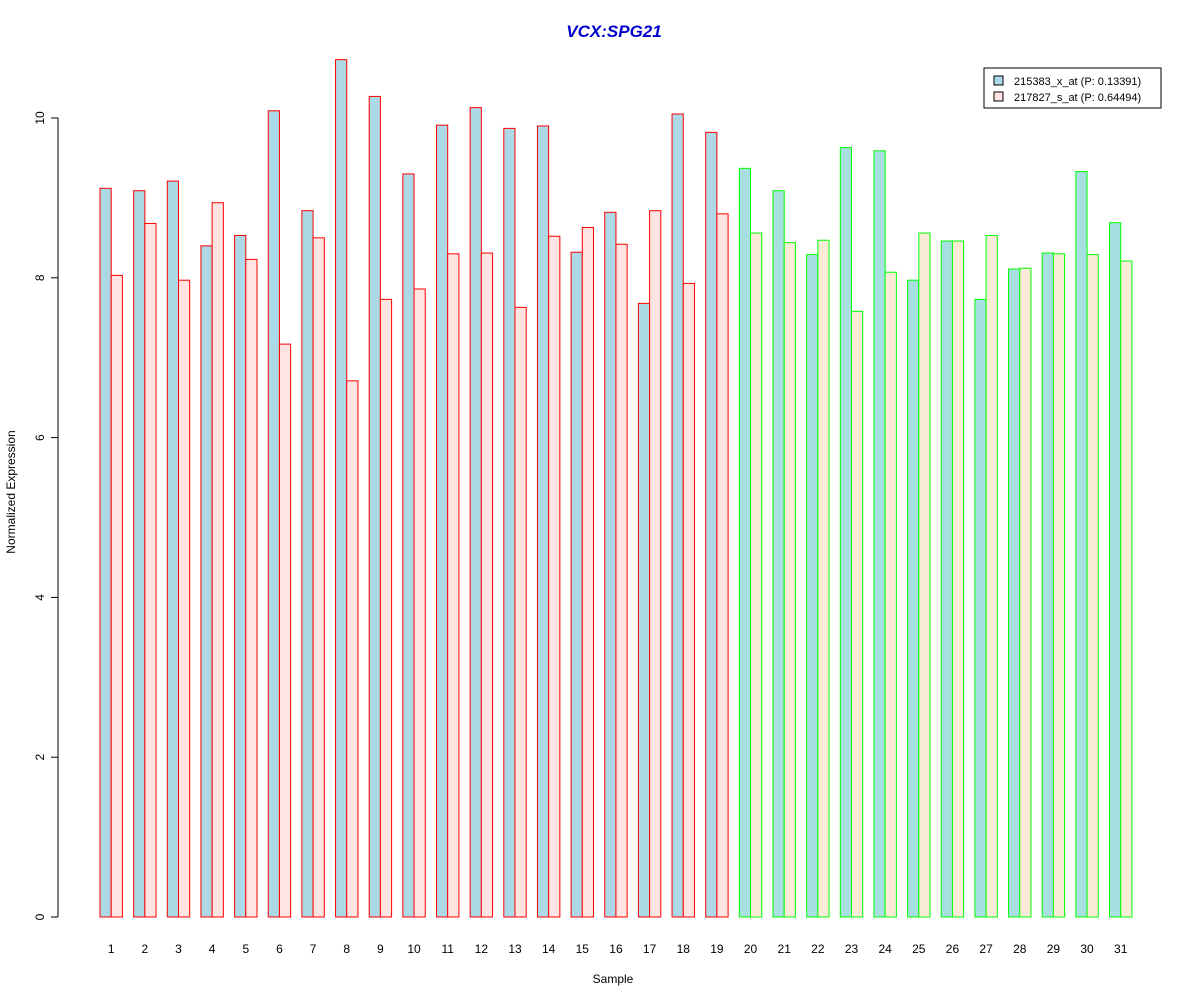 The height and width of the screenshot is (1000, 1200). What do you see at coordinates (111, 949) in the screenshot?
I see `x-tick-label: 1` at bounding box center [111, 949].